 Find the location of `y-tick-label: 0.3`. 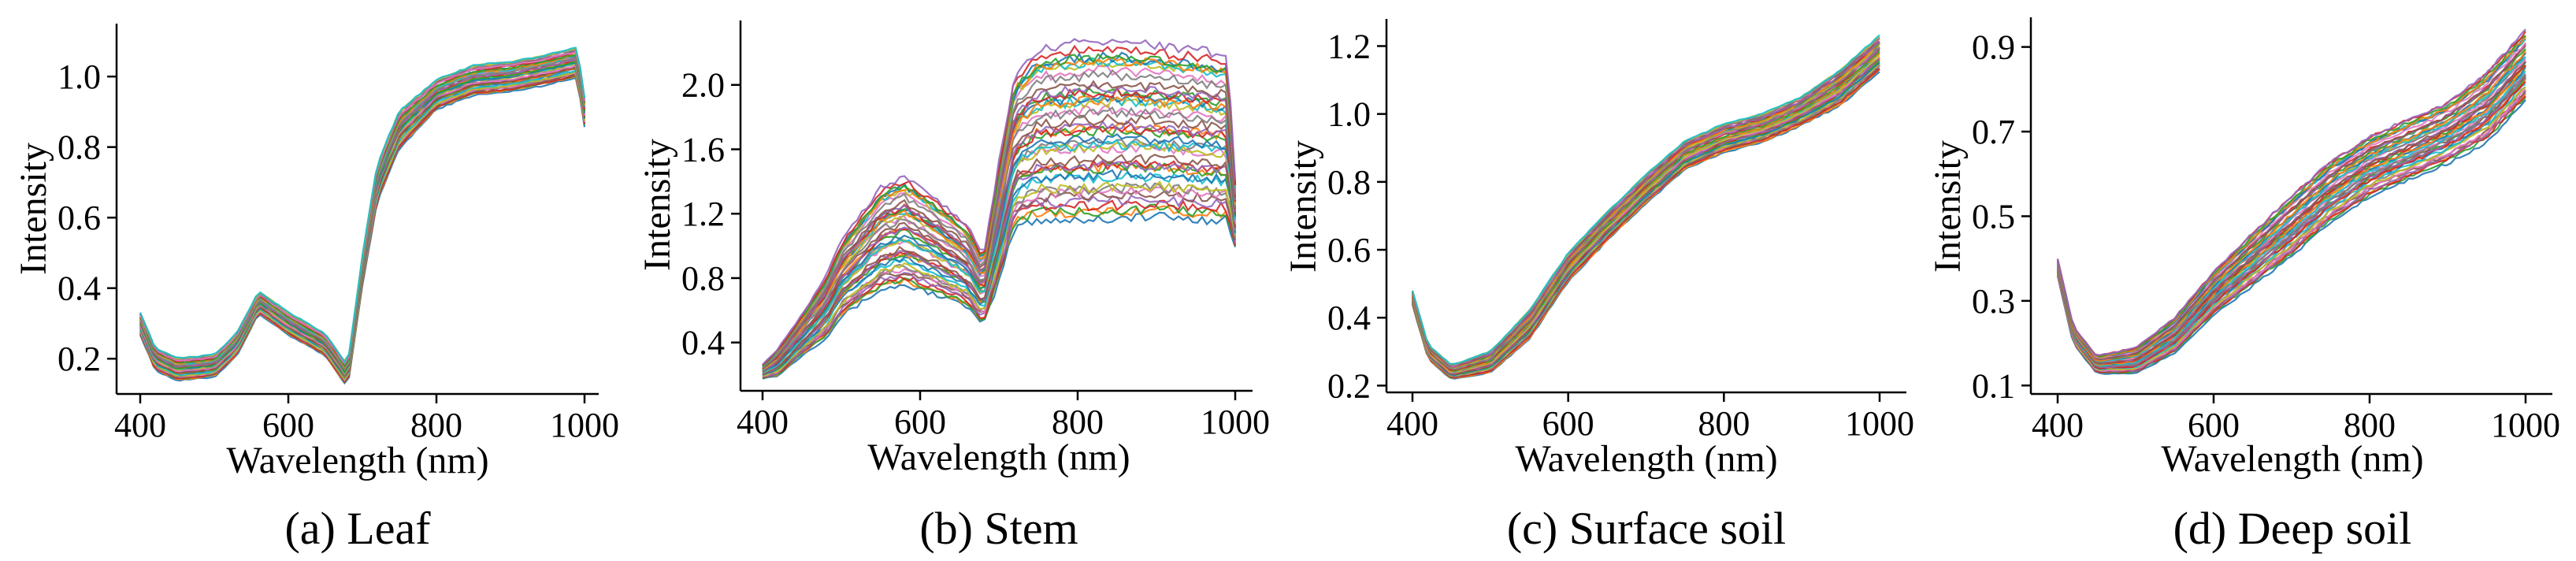

y-tick-label: 0.3 is located at coordinates (1993, 301).